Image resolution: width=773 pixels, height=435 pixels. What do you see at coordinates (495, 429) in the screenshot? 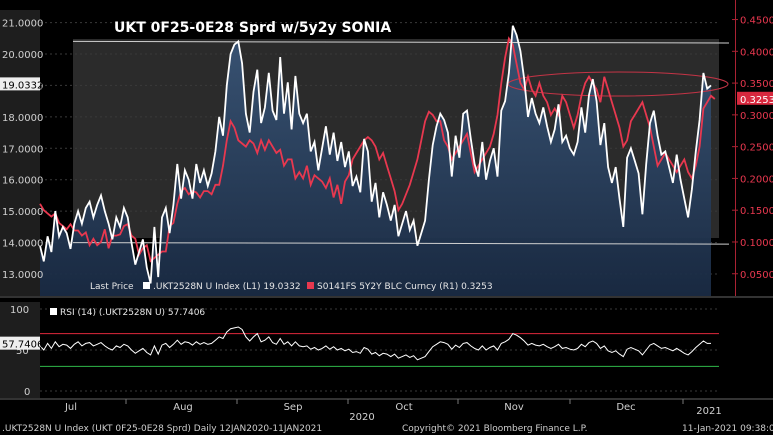
I see `footer-center: Copyright© 2021 Bloomberg Finance L.P.` at bounding box center [495, 429].